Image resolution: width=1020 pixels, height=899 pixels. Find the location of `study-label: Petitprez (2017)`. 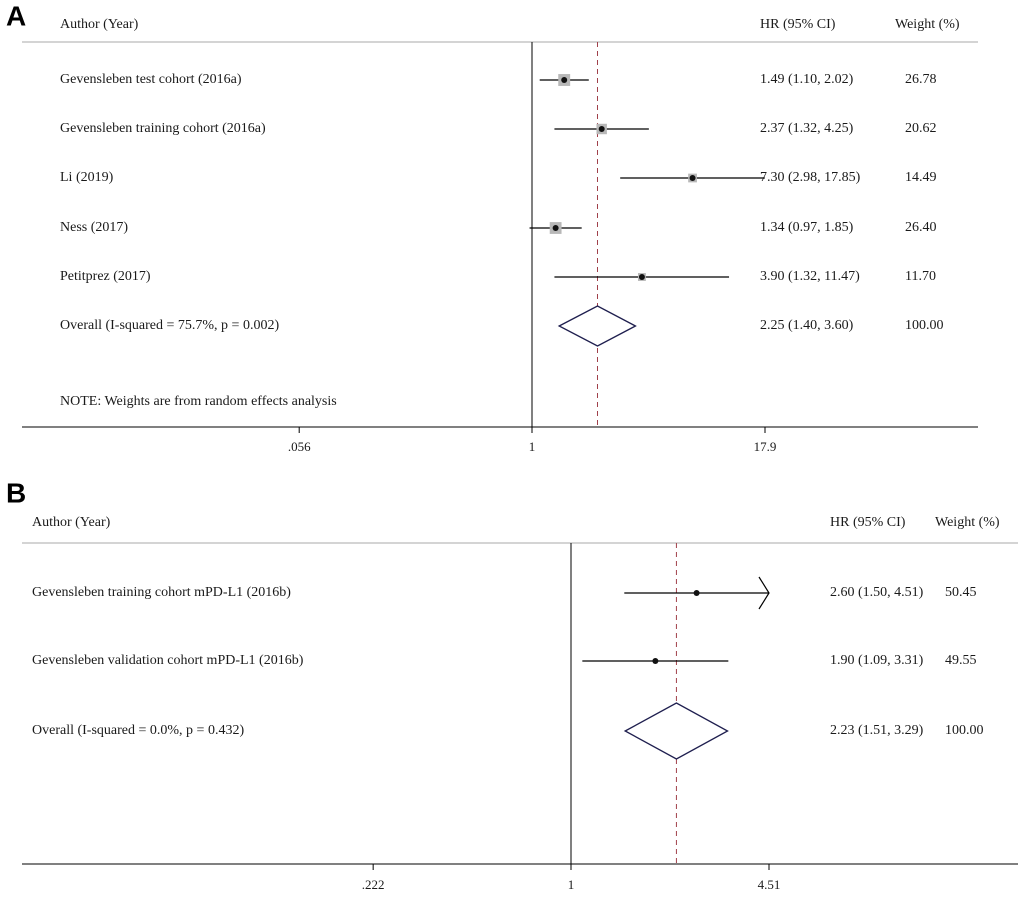

study-label: Petitprez (2017) is located at coordinates (105, 276).